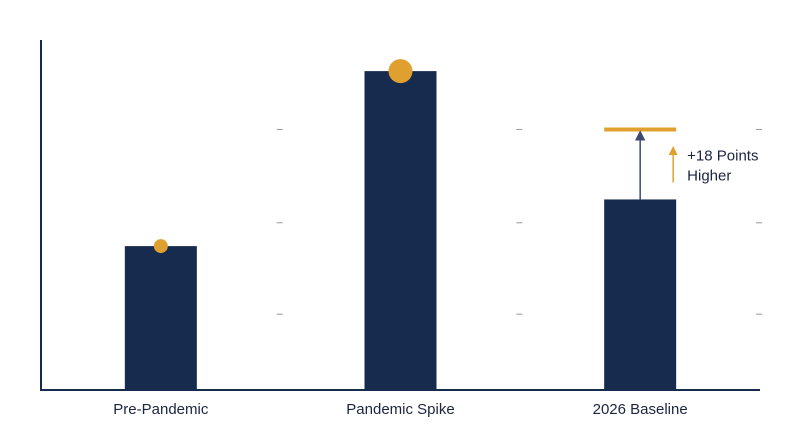  I want to click on x-tick-label: Pandemic Spike, so click(400, 409).